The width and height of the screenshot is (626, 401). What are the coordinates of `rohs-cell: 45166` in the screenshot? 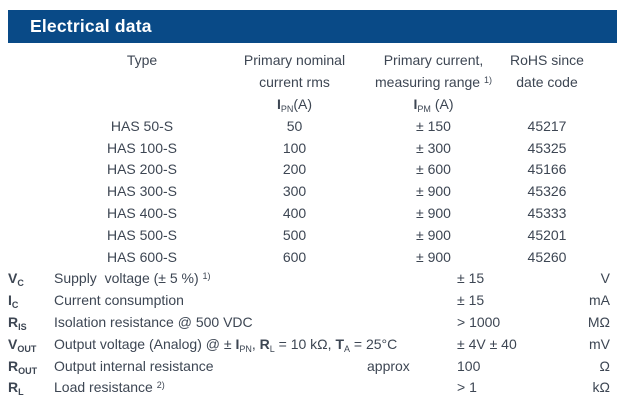 It's located at (547, 169).